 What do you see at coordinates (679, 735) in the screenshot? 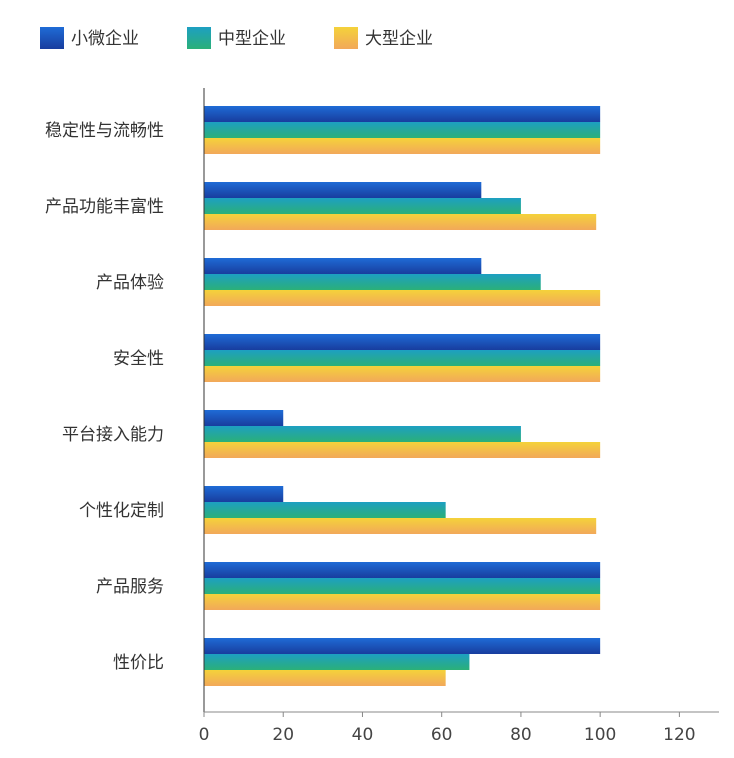
I see `x-tick-label: 120` at bounding box center [679, 735].